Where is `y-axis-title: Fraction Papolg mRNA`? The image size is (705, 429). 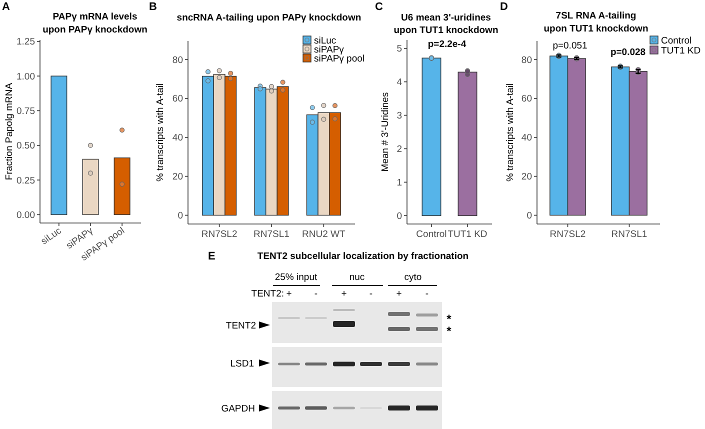 y-axis-title: Fraction Papolg mRNA is located at coordinates (9, 131).